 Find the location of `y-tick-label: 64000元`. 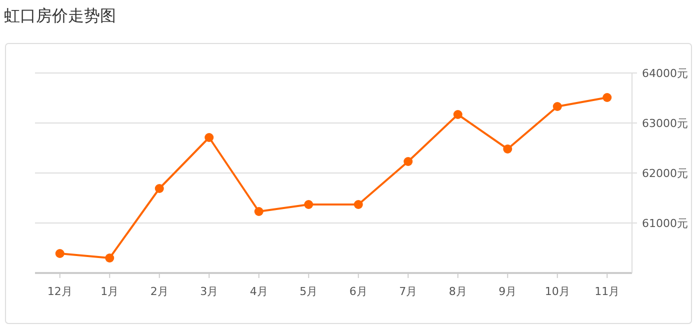

y-tick-label: 64000元 is located at coordinates (665, 73).